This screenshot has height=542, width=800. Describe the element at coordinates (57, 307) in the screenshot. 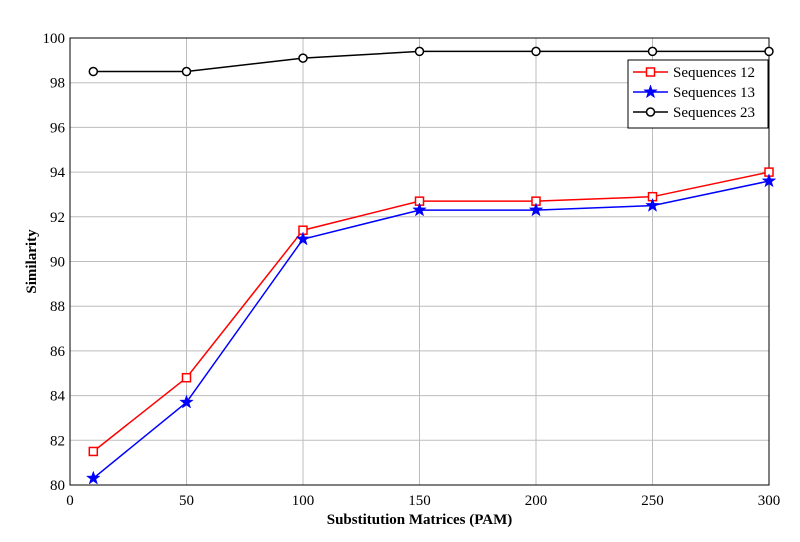

I see `y-tick-label: 88` at that location.